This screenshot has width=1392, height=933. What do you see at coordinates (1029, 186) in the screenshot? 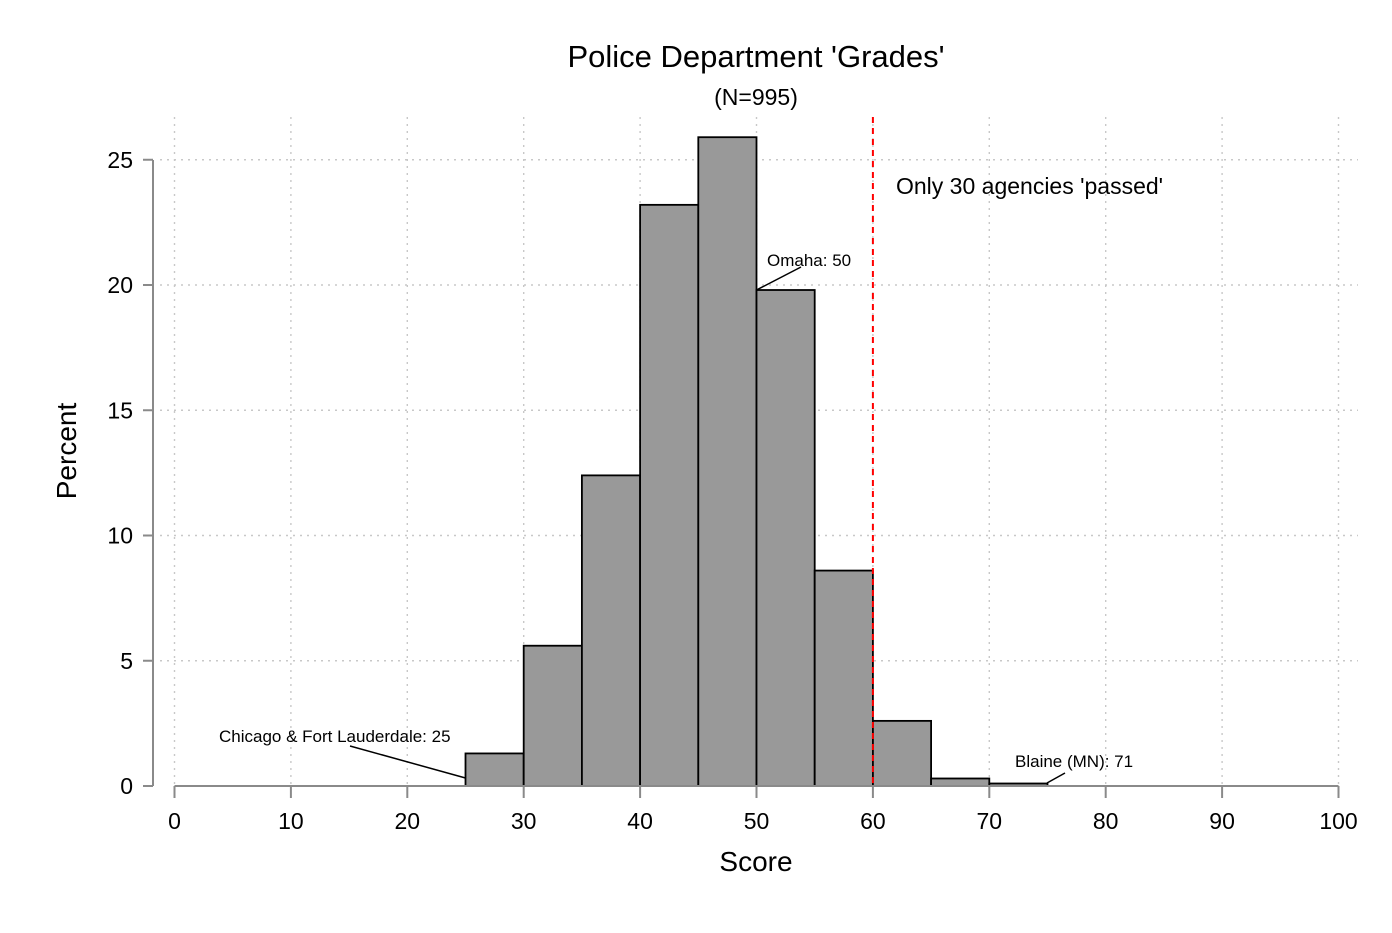
I see `passed-annotation: Only 30 agencies 'passed'` at bounding box center [1029, 186].